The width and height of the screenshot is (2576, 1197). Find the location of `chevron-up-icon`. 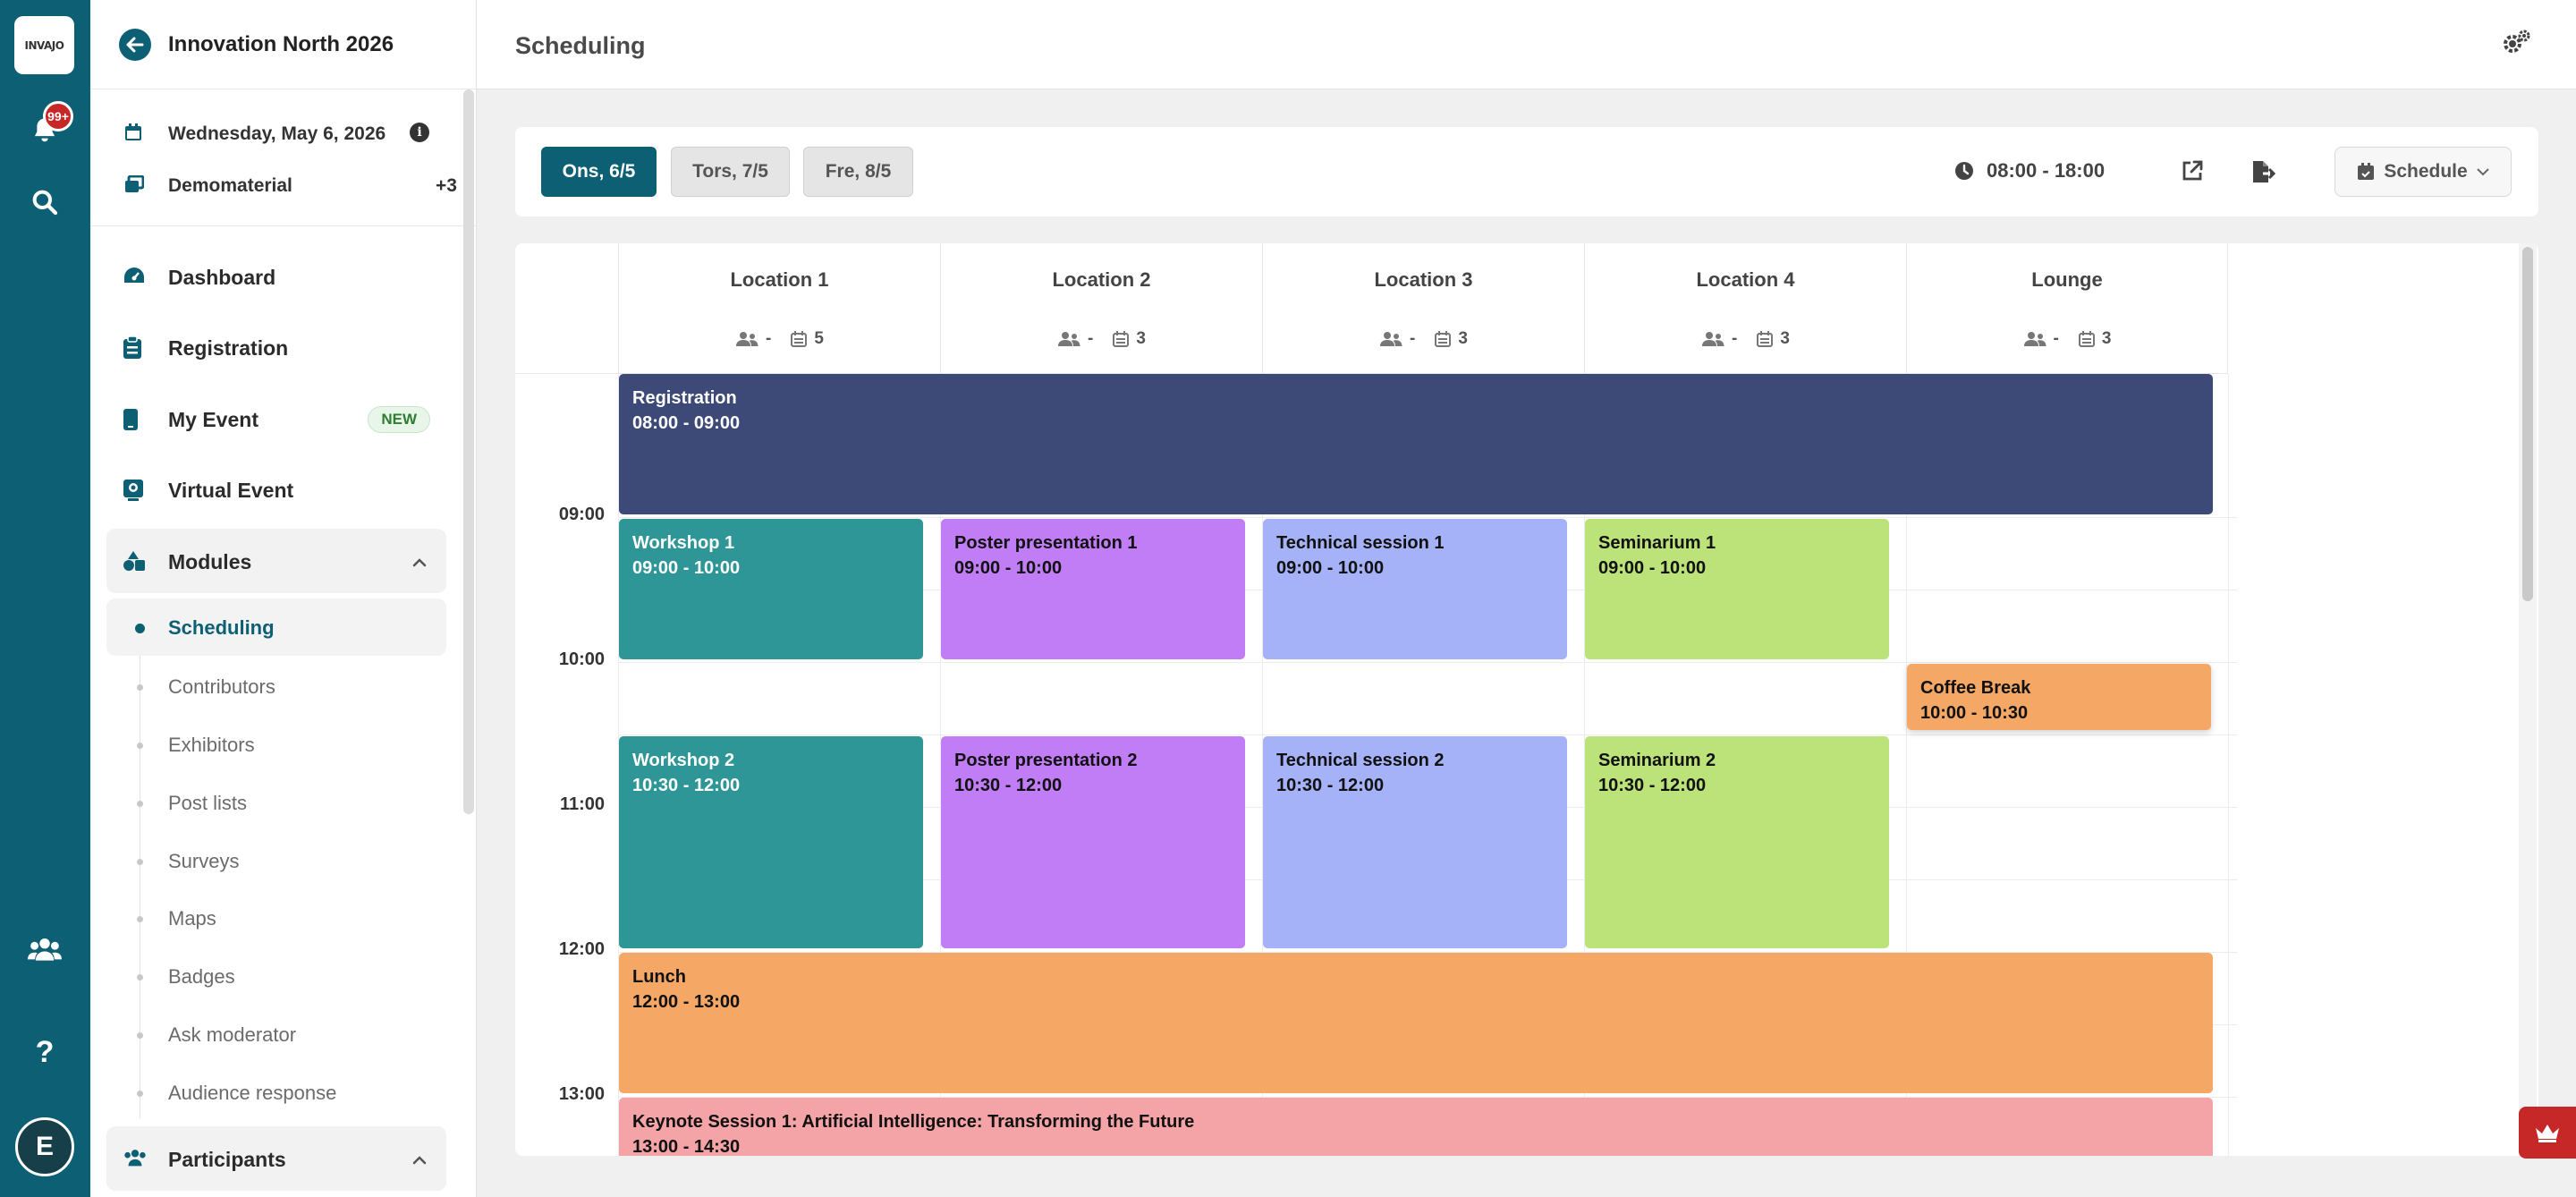

chevron-up-icon is located at coordinates (419, 1161).